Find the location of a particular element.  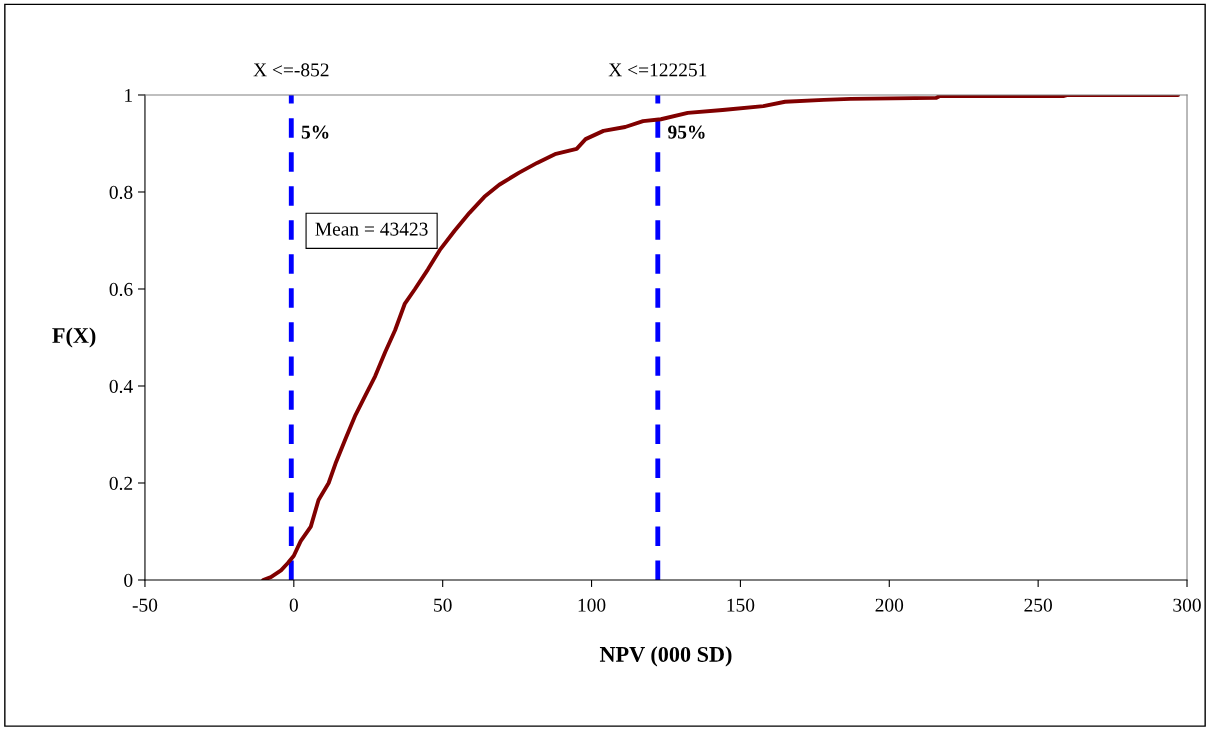

x-tick-label: 300 is located at coordinates (1187, 605).